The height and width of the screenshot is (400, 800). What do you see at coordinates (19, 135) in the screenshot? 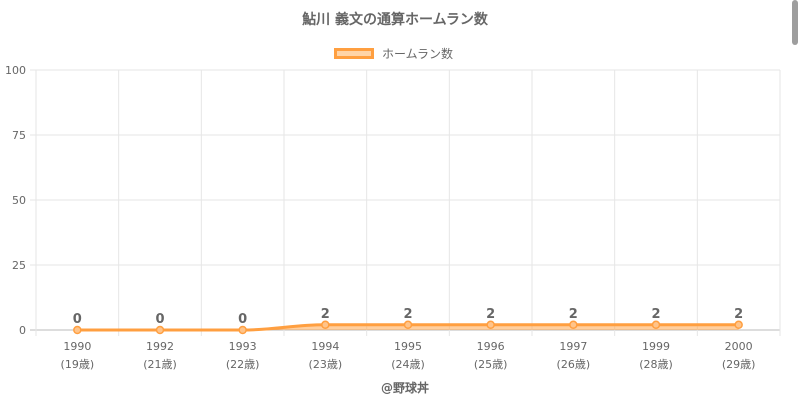
I see `y-tick-label: 75` at bounding box center [19, 135].